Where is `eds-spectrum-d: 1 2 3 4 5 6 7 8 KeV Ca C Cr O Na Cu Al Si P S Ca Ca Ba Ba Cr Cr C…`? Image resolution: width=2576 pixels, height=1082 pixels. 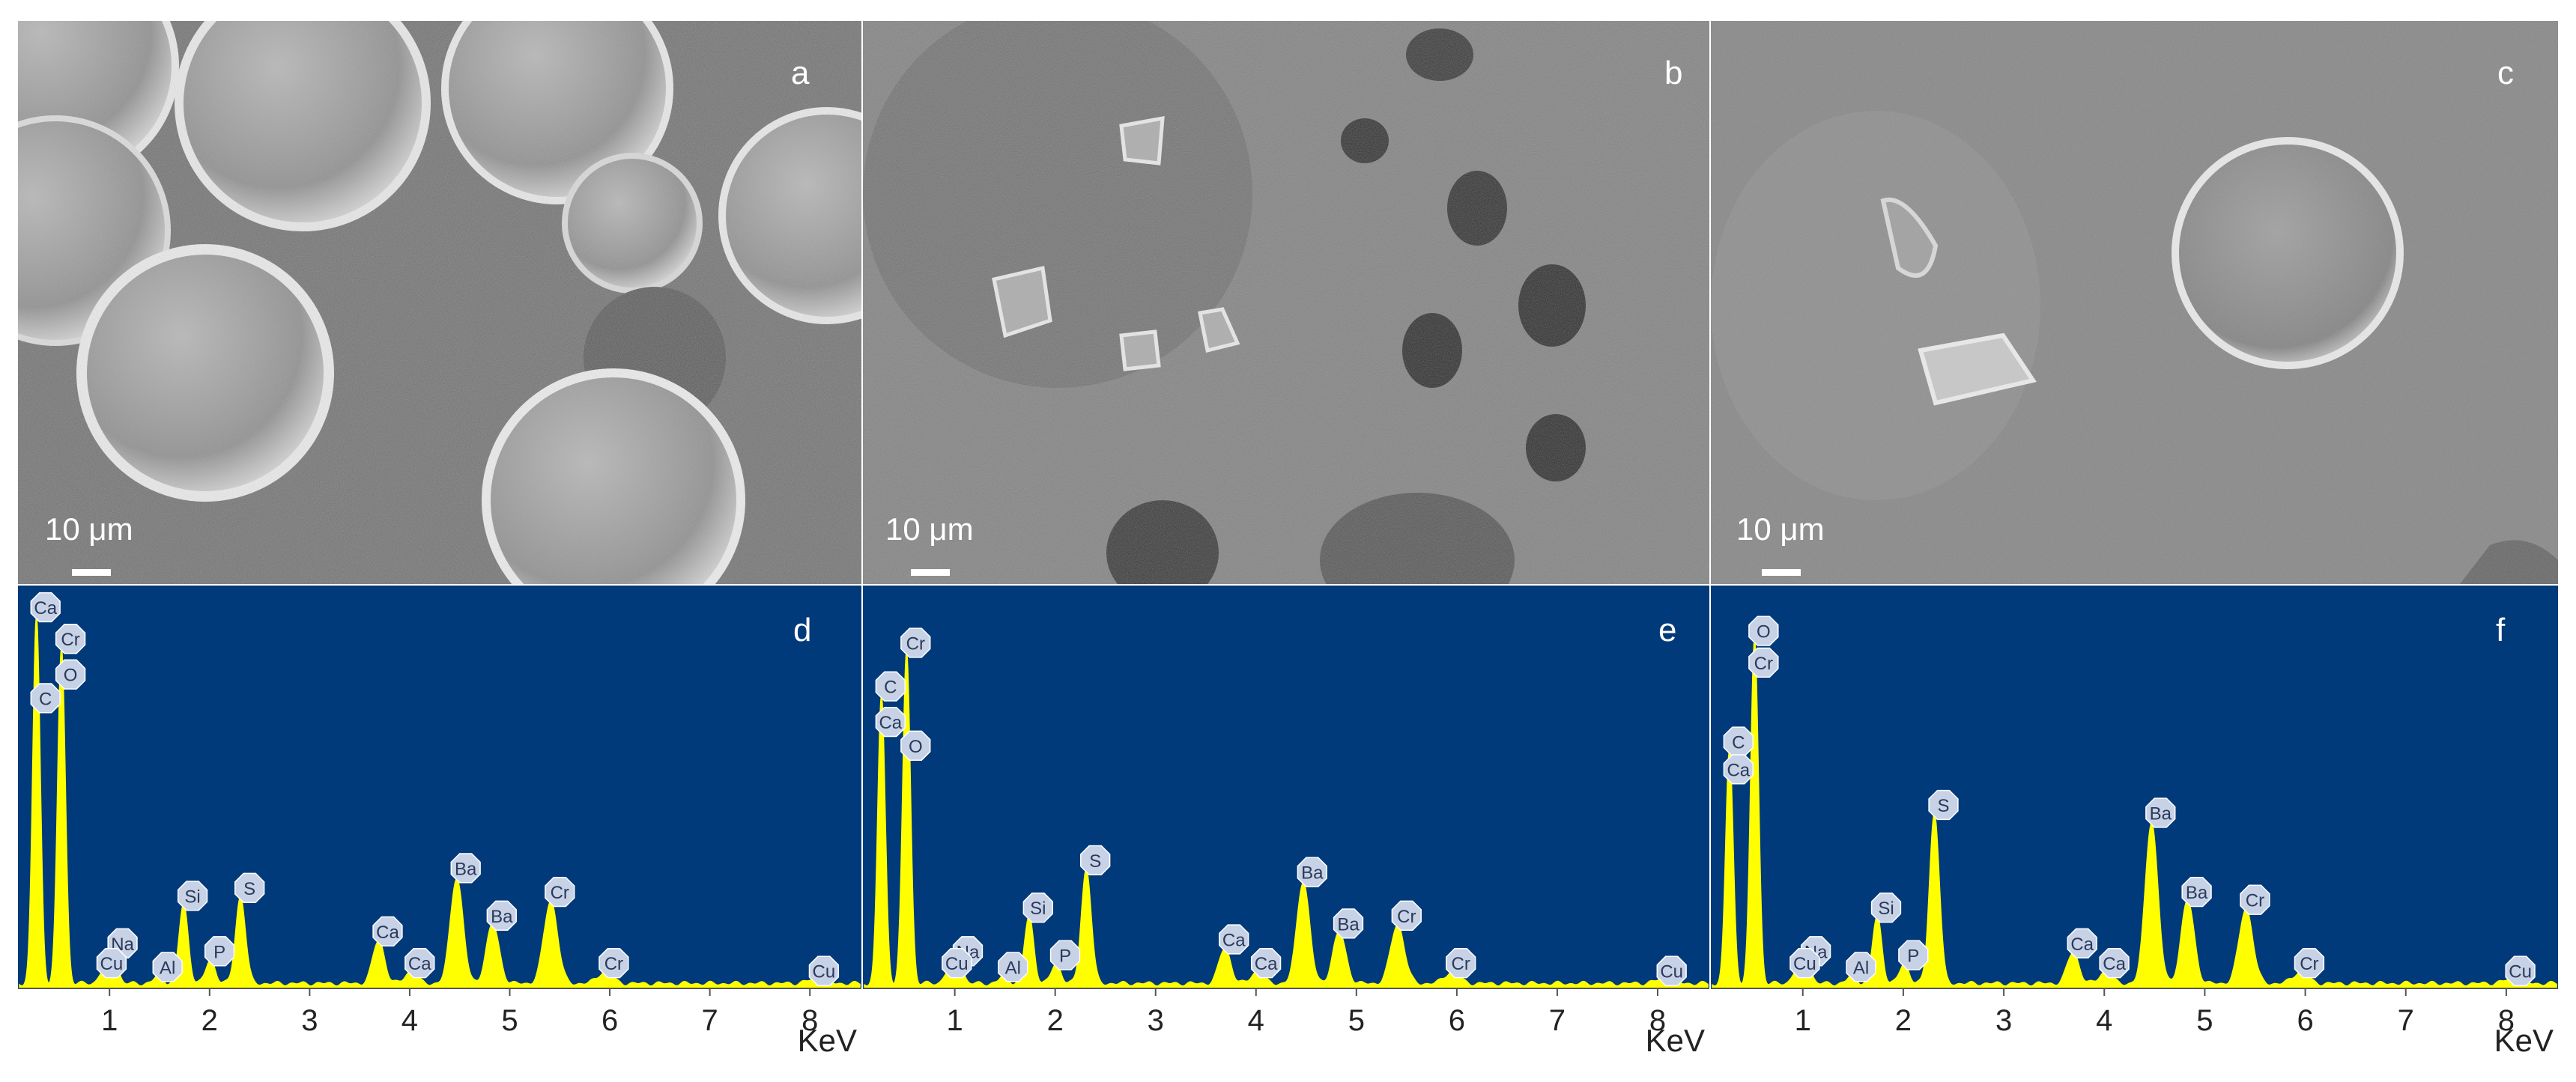
eds-spectrum-d: 1 2 3 4 5 6 7 8 KeV Ca C Cr O Na Cu Al Si P S Ca Ca Ba Ba Cr Cr C… is located at coordinates (439, 827).